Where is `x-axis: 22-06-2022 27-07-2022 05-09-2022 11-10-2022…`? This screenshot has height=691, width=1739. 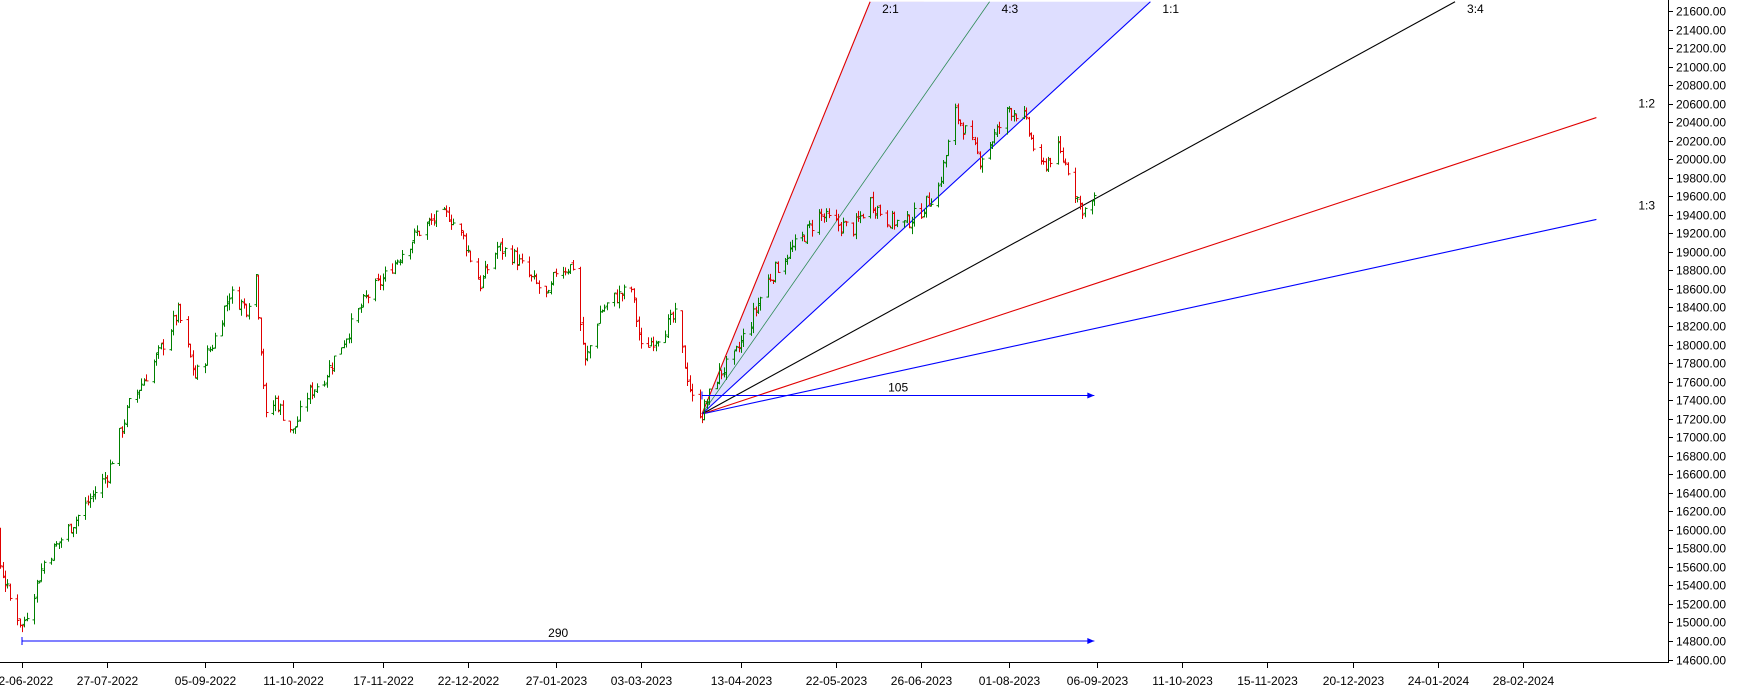 x-axis: 22-06-2022 27-07-2022 05-09-2022 11-10-2022… is located at coordinates (834, 675).